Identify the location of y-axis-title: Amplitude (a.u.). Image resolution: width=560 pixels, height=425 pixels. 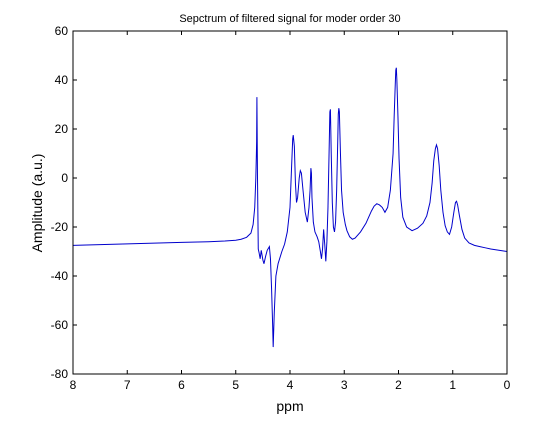
(37, 203).